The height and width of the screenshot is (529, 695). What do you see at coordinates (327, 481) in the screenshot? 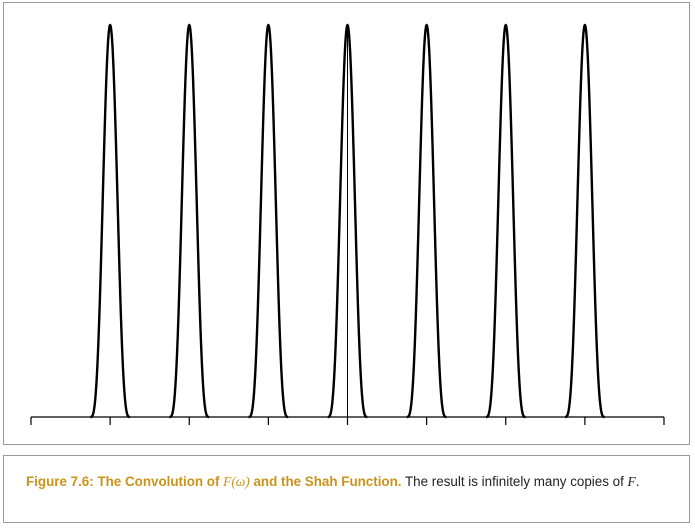
I see `caption-title-post: and the Shah Function.` at bounding box center [327, 481].